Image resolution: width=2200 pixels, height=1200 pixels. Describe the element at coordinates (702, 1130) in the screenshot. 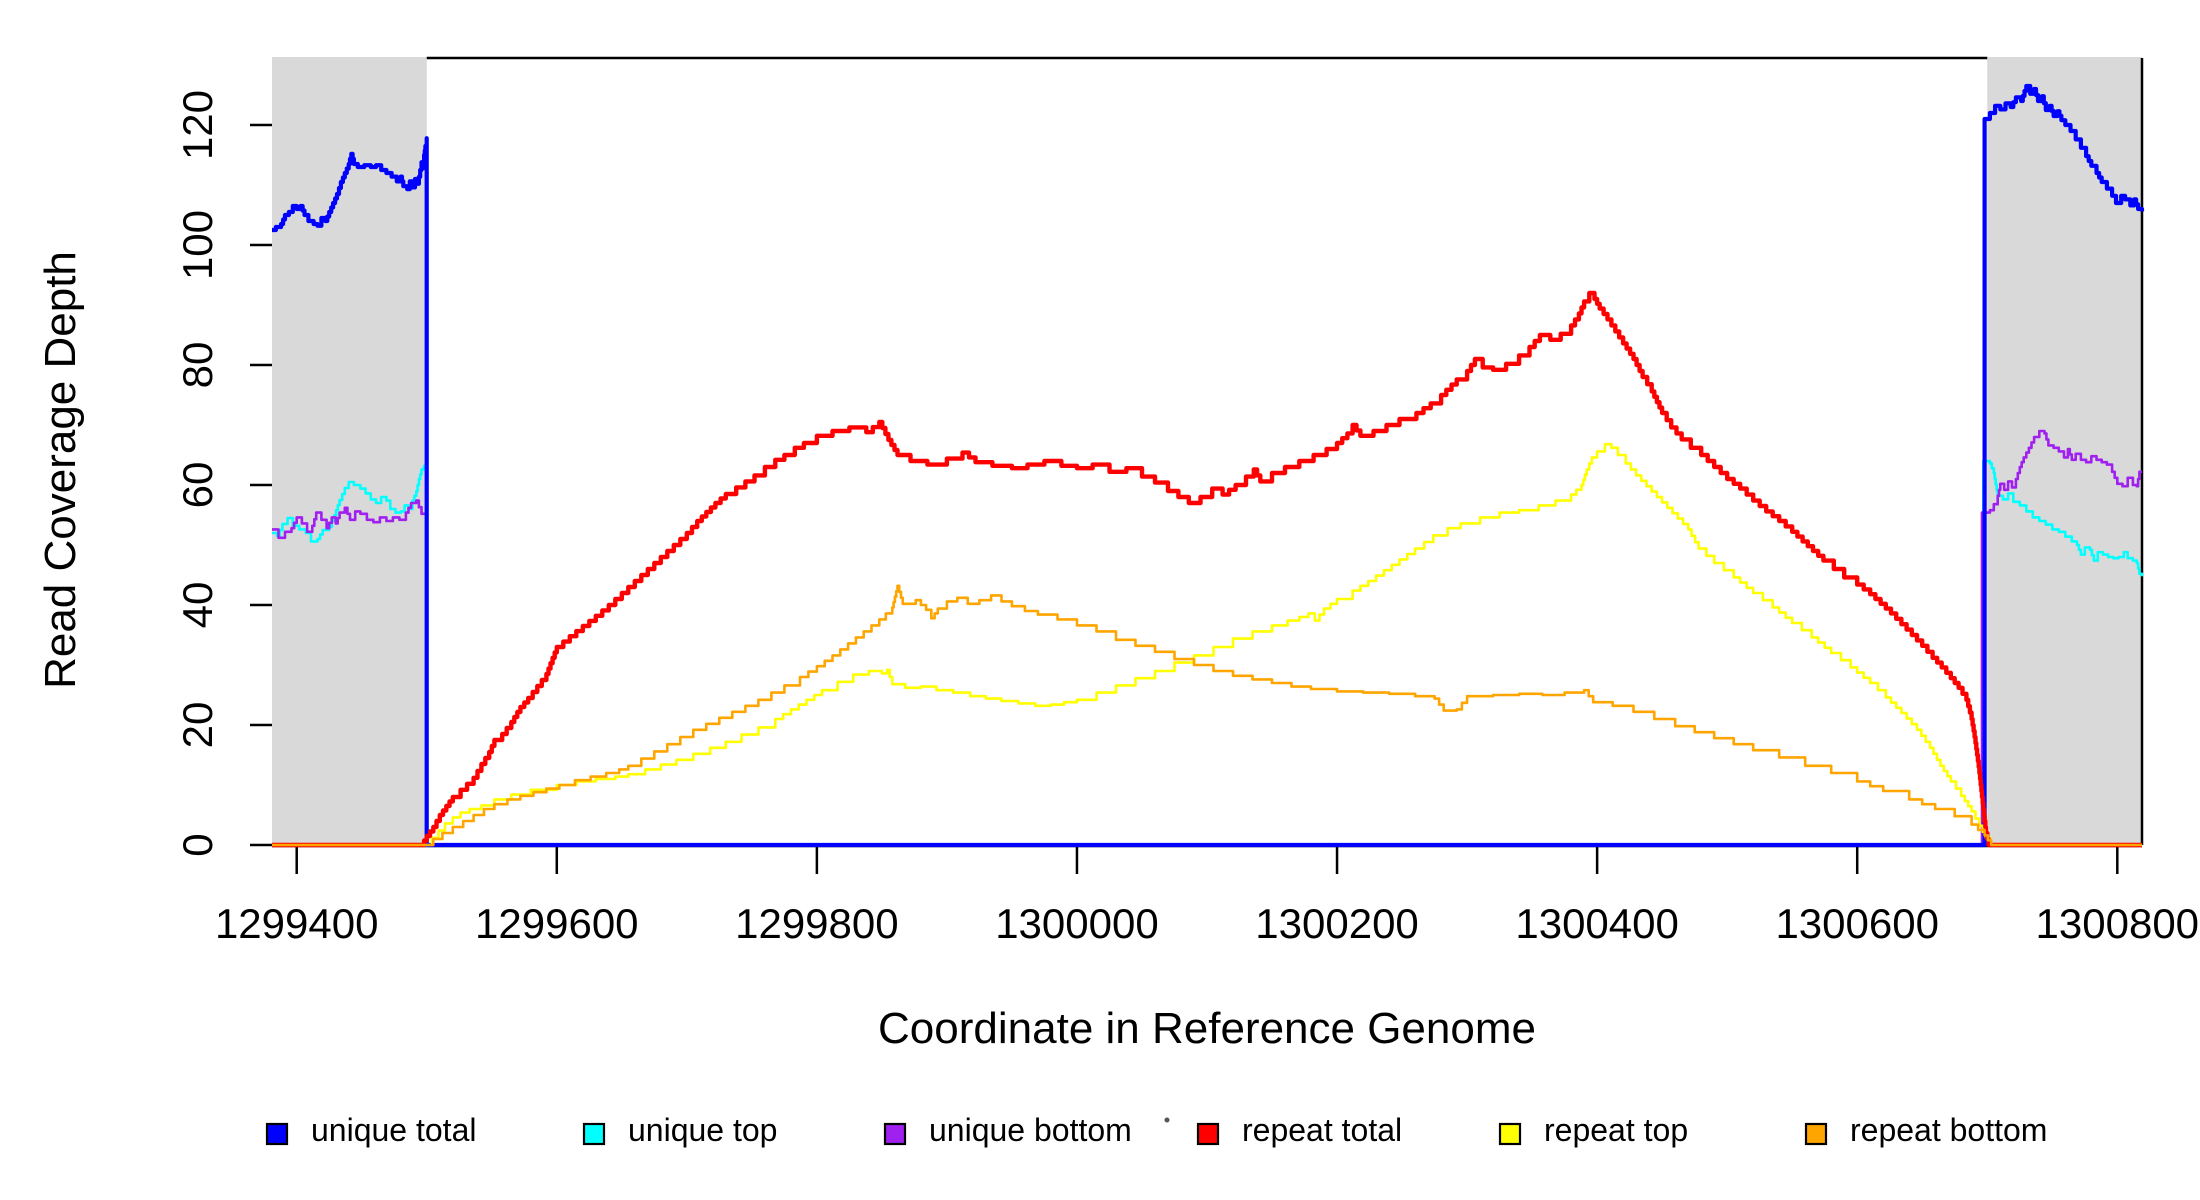

I see `legend-label-unique-top: unique top` at that location.